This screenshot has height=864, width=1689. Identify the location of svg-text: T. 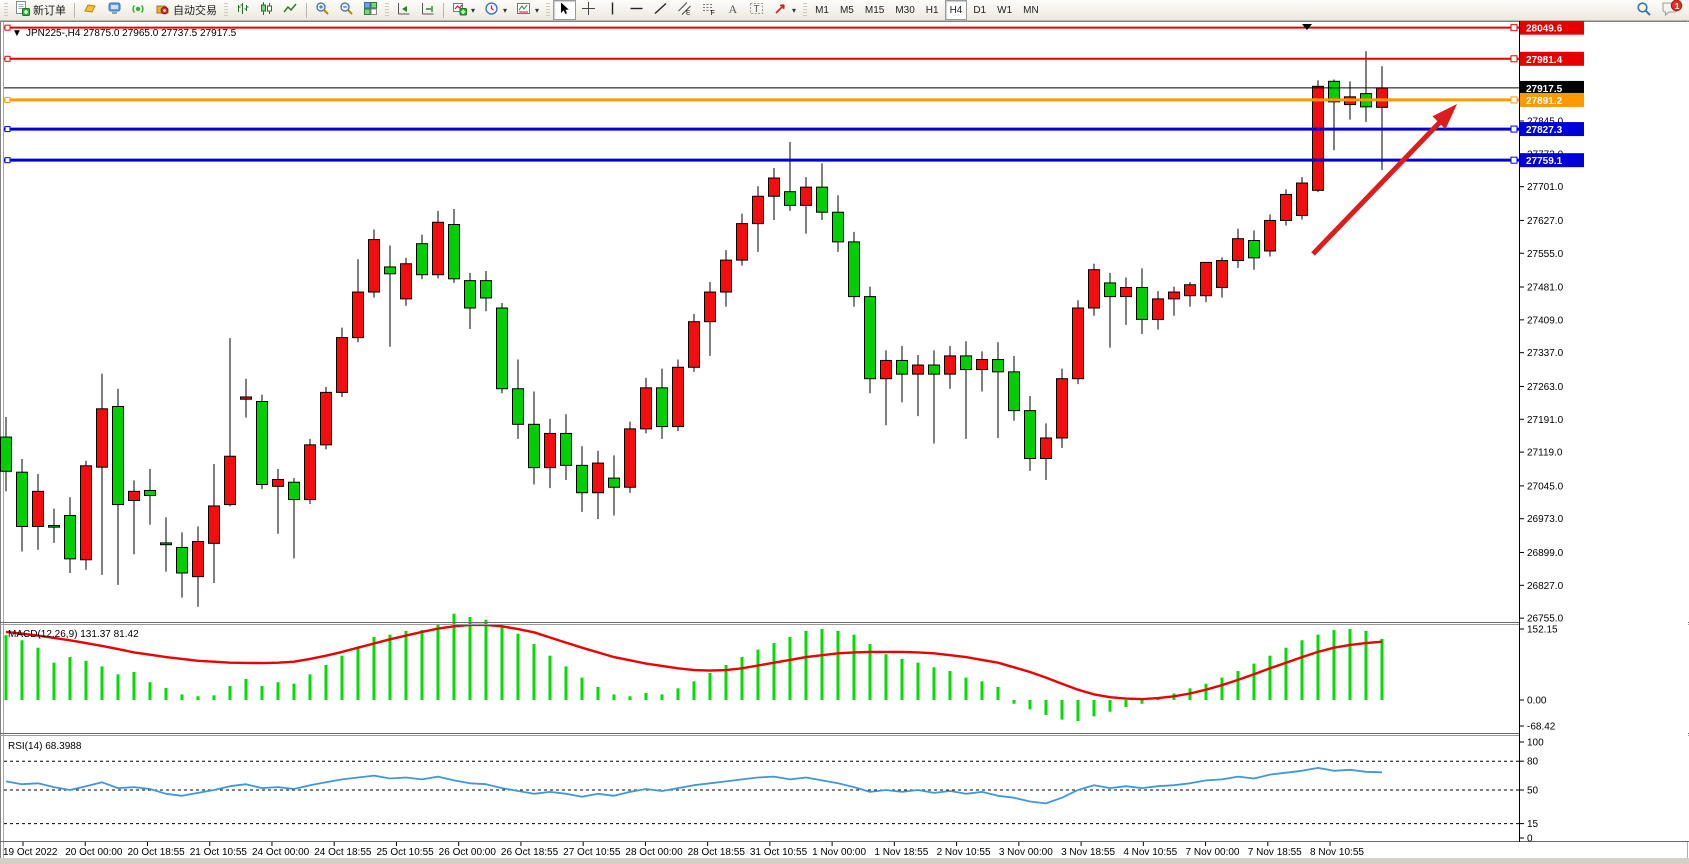
(757, 9).